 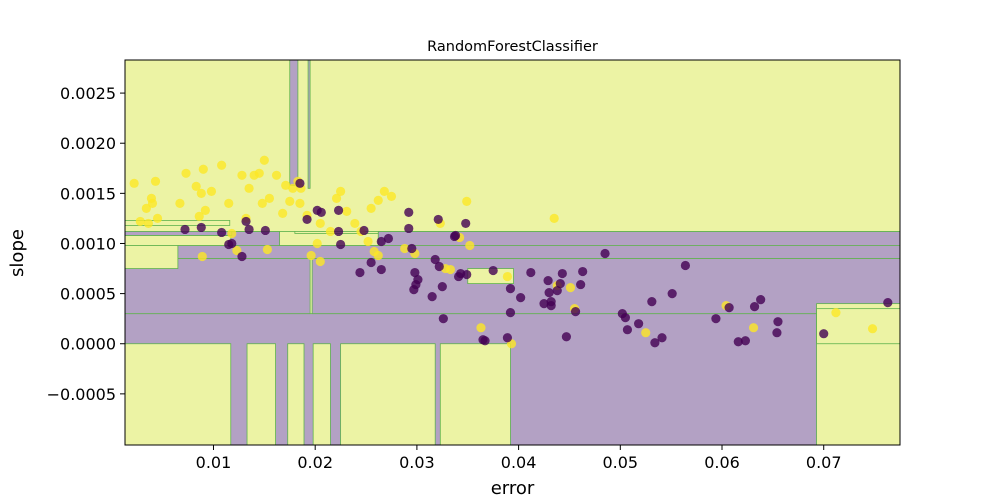 I want to click on x-axis-label: error, so click(x=513, y=488).